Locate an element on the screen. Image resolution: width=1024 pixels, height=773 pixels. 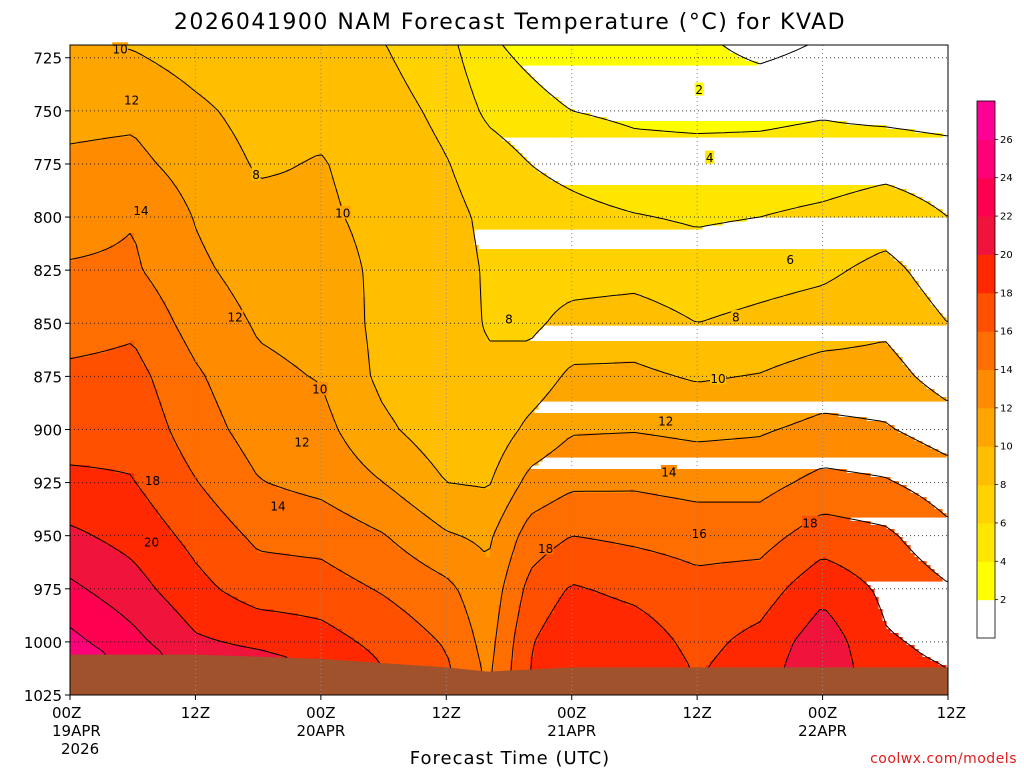
colorbar-label: 16 is located at coordinates (1006, 332).